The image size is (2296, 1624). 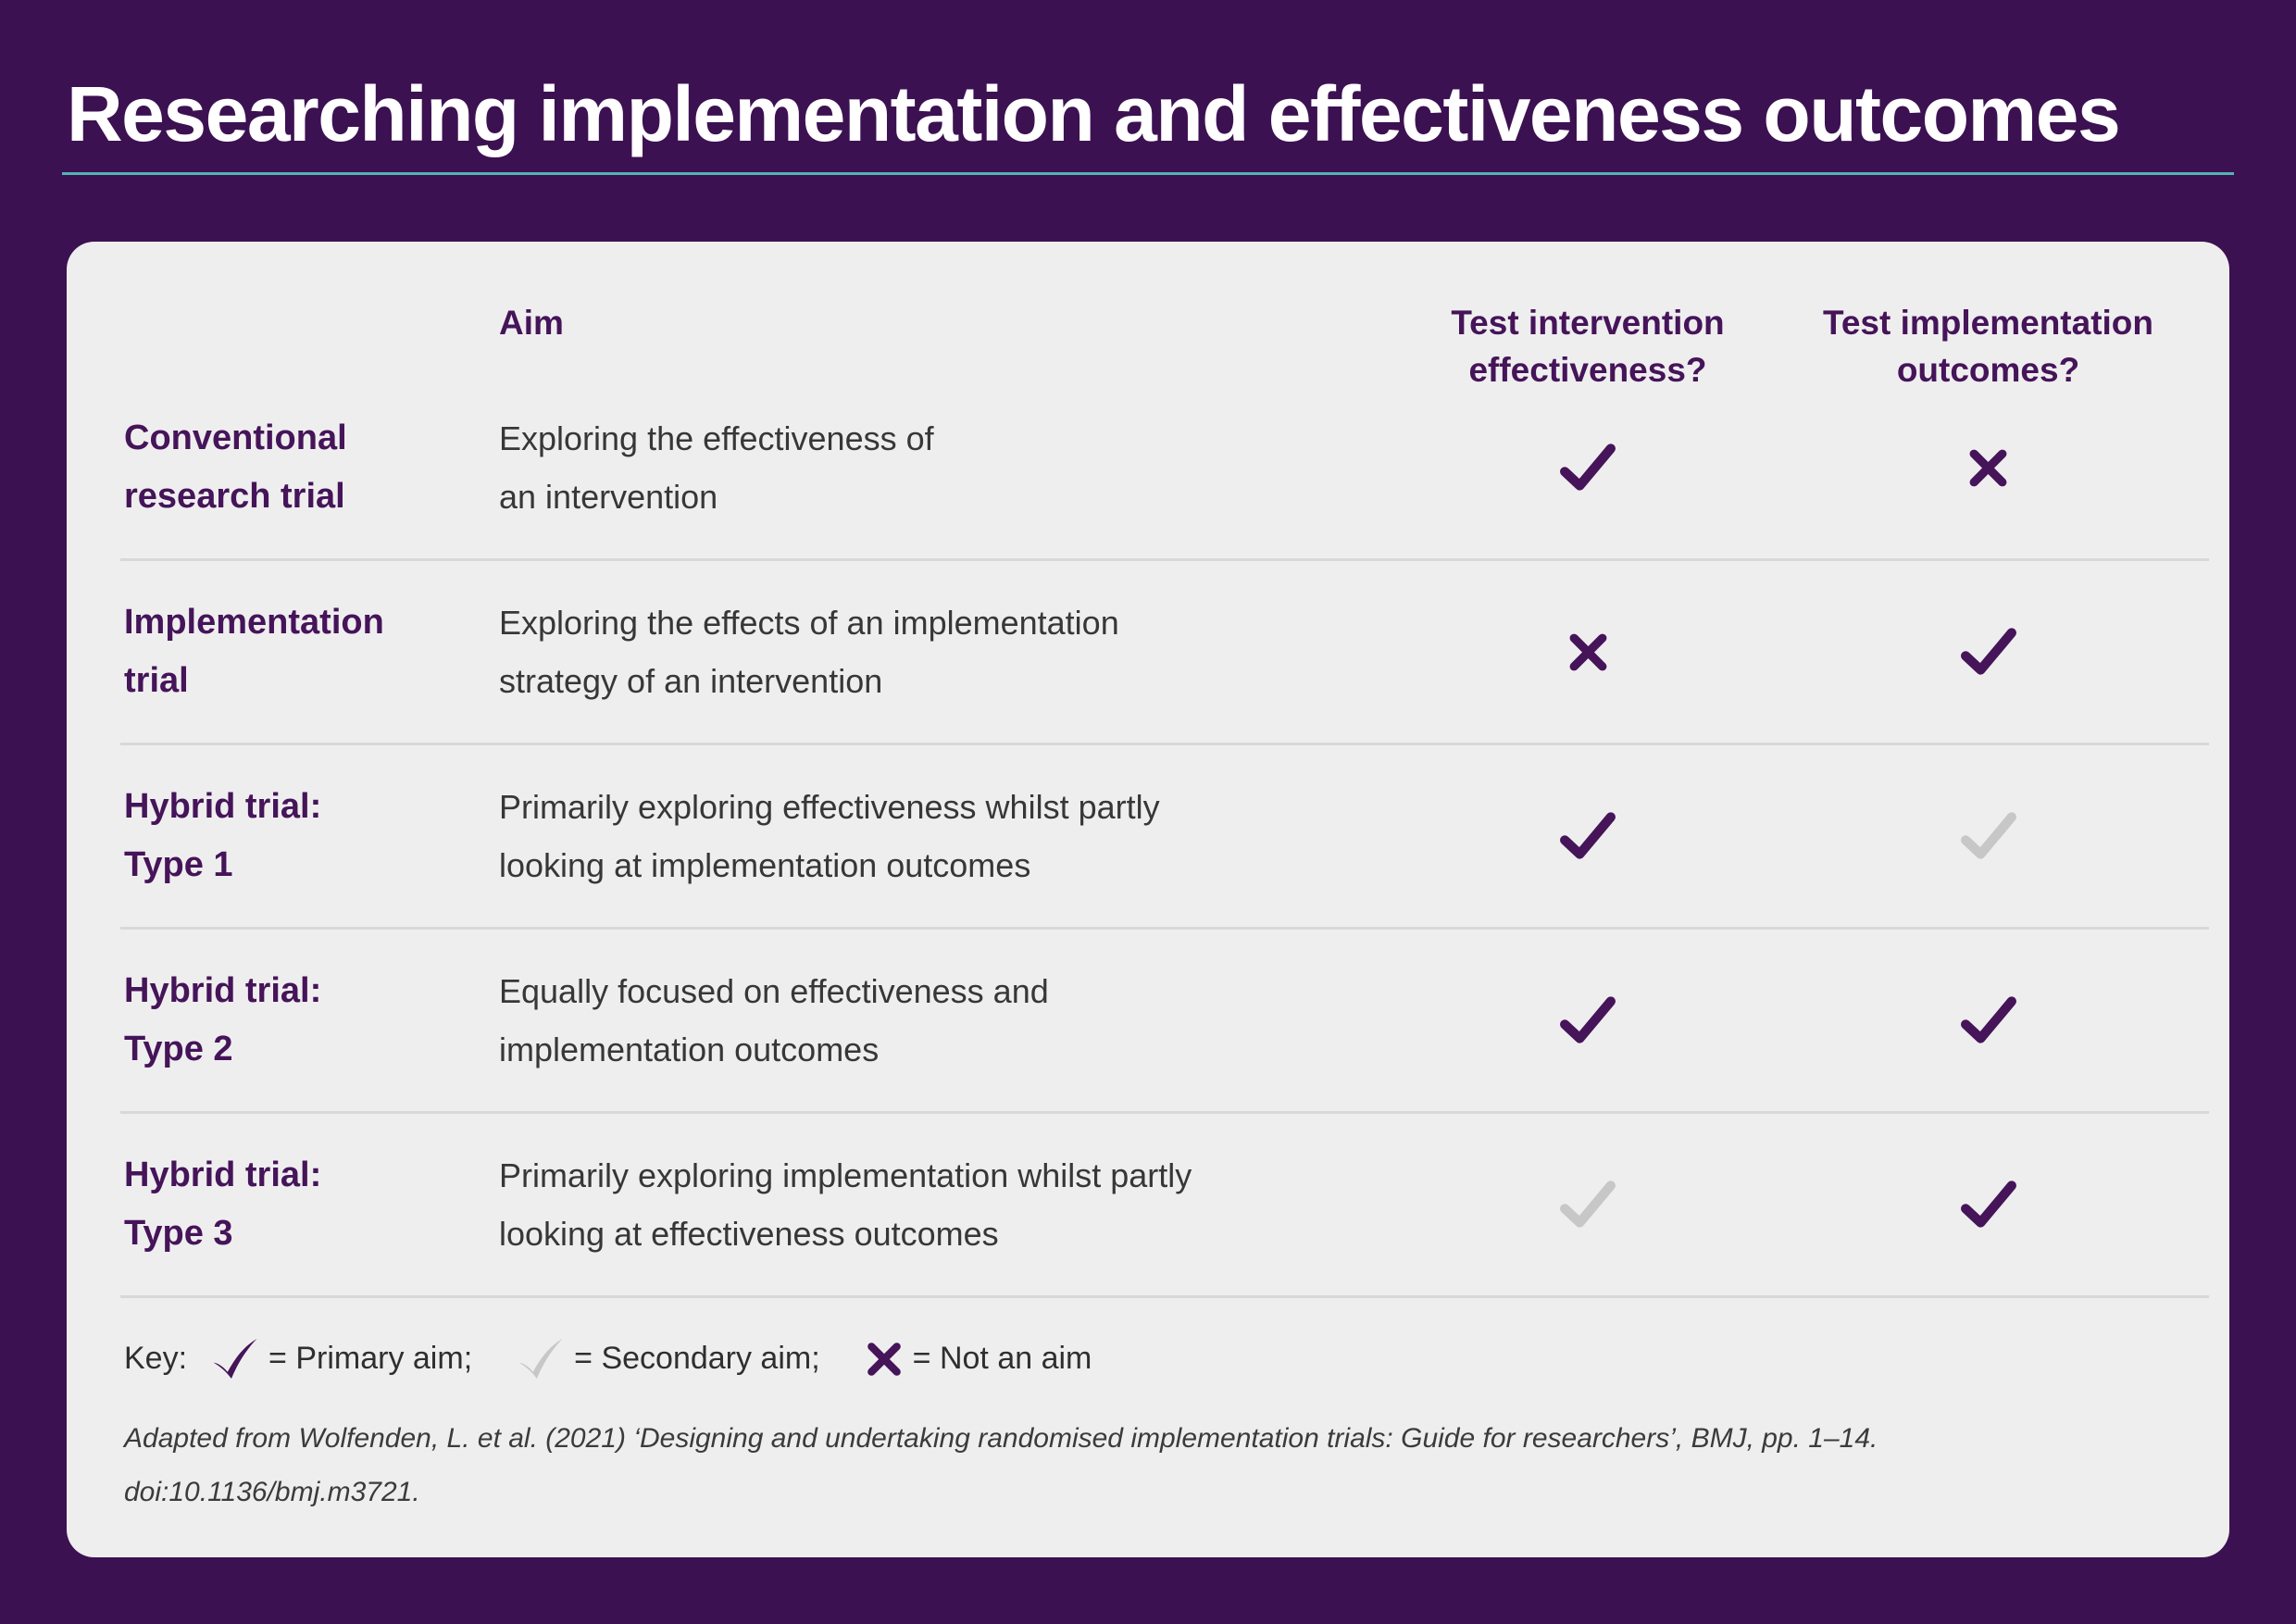 I want to click on title-underline, so click(x=1148, y=173).